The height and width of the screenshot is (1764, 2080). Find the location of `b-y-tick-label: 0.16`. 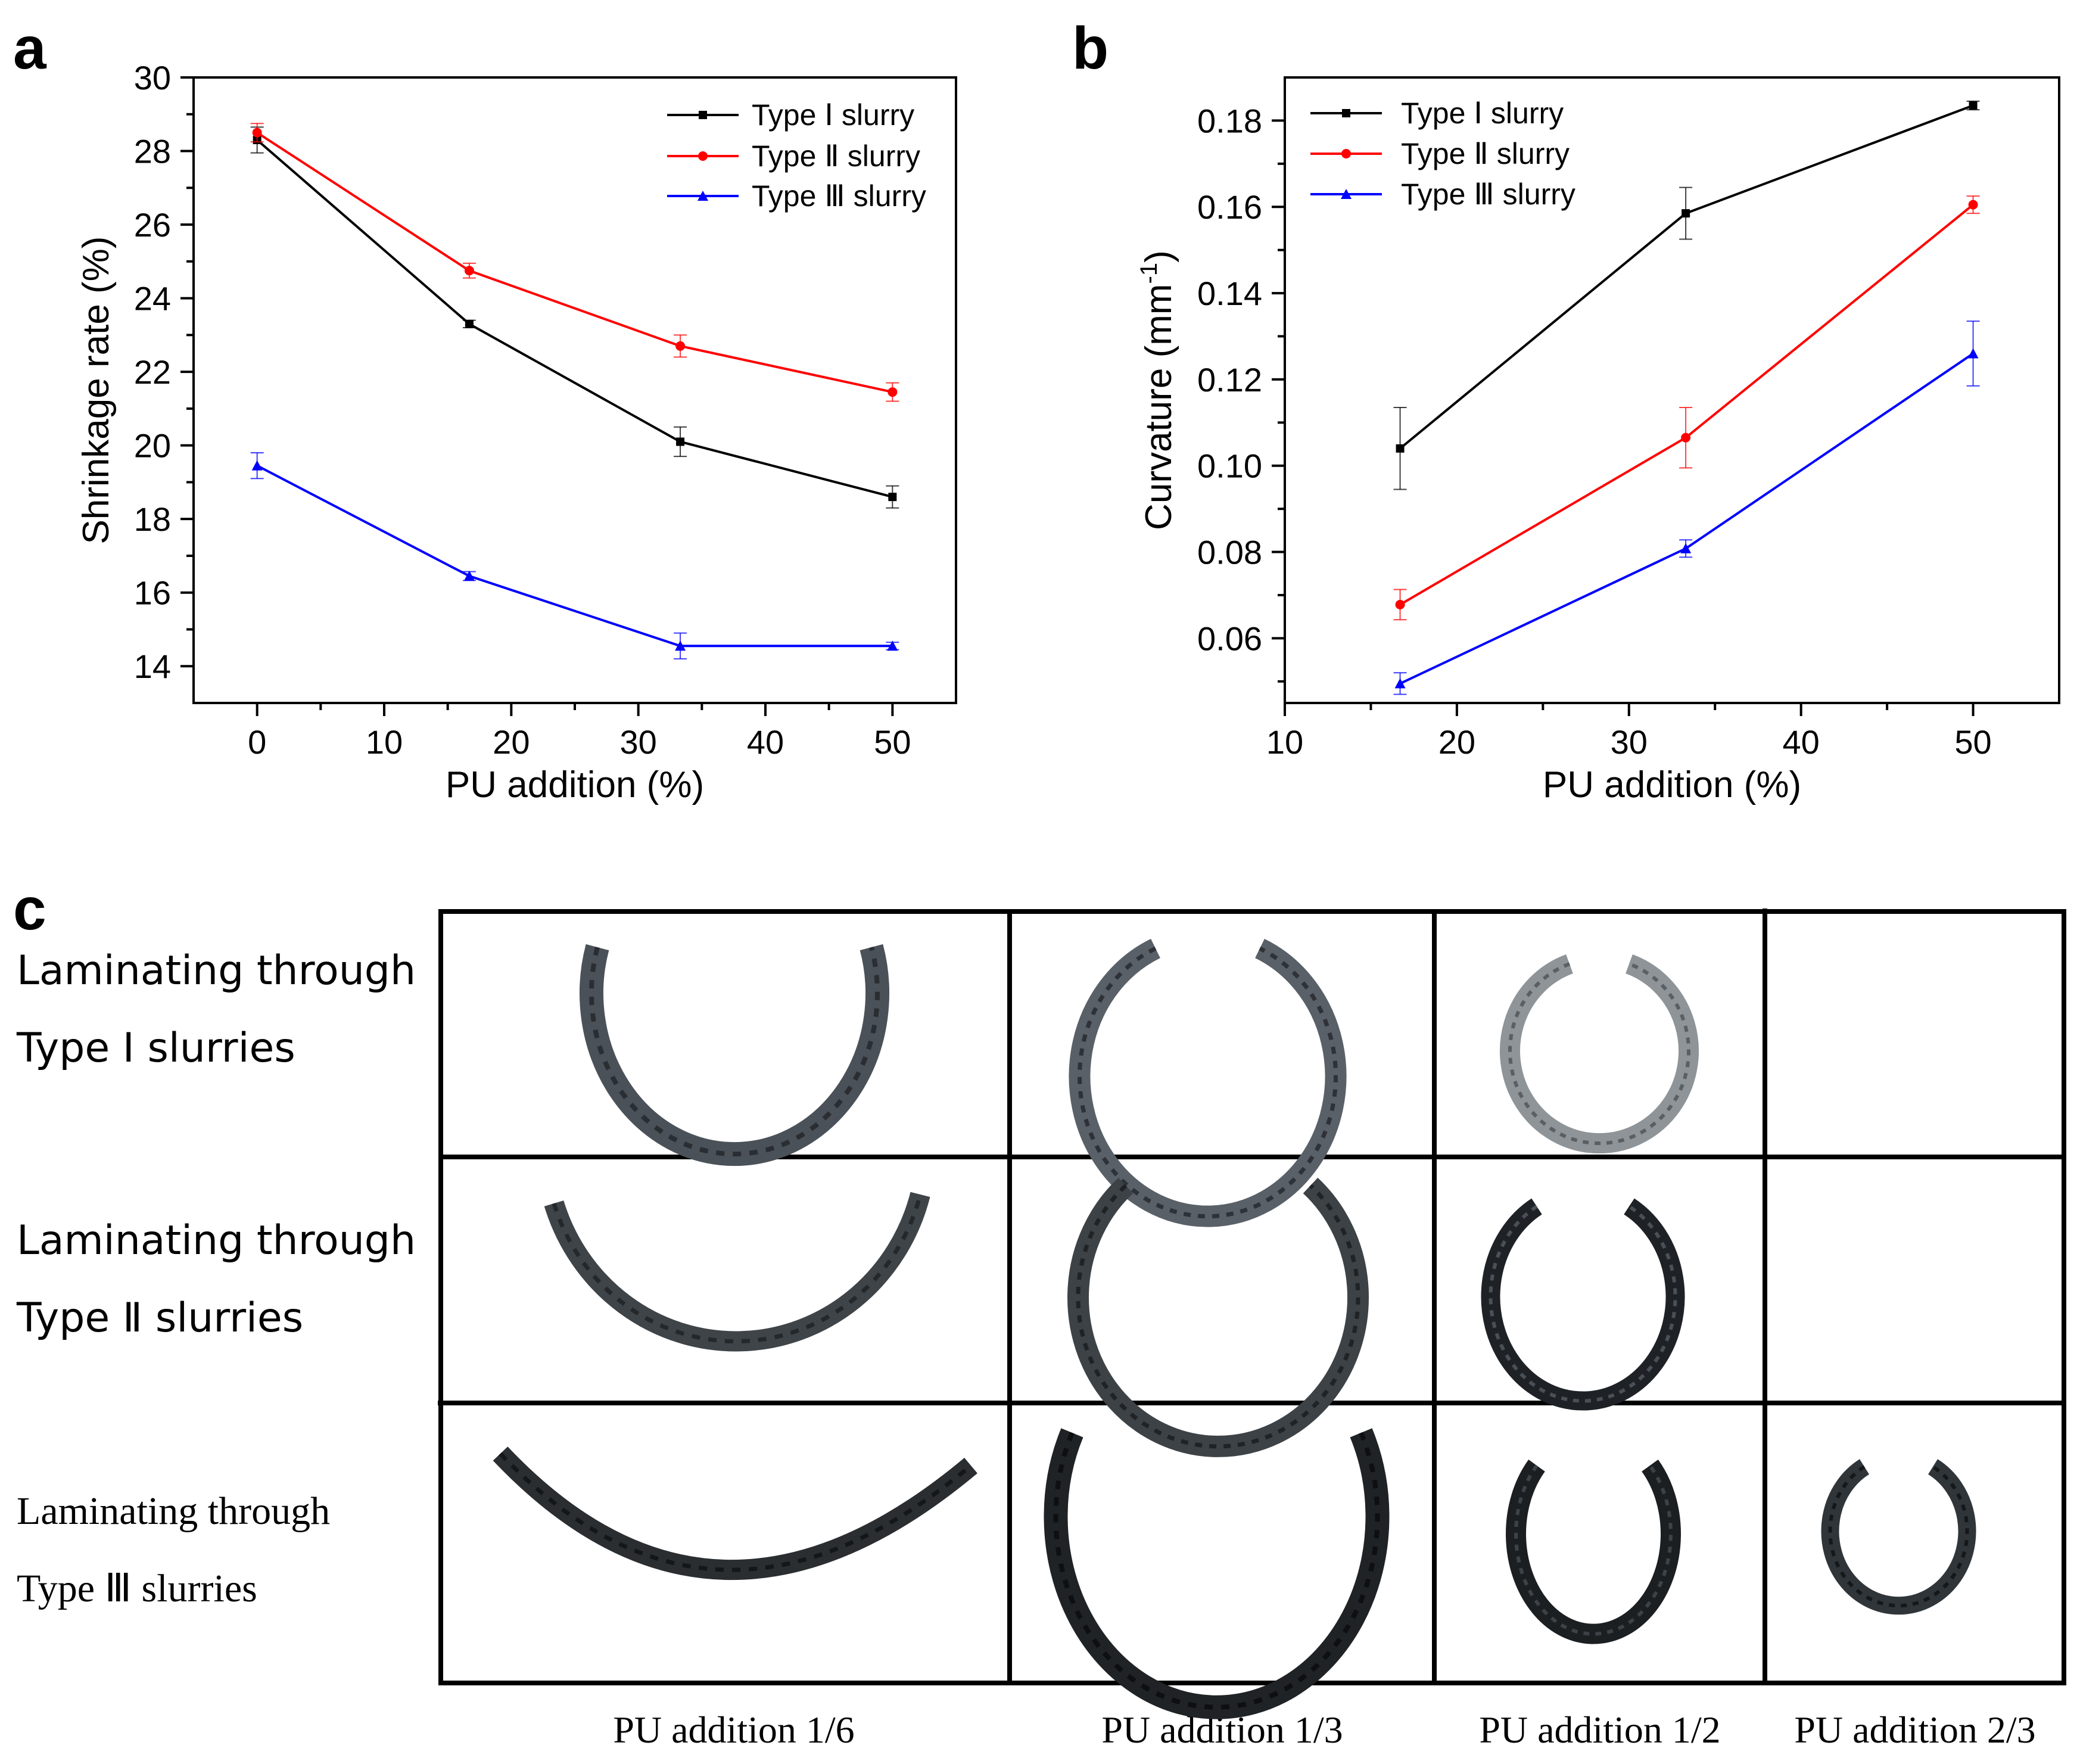

b-y-tick-label: 0.16 is located at coordinates (1230, 207).